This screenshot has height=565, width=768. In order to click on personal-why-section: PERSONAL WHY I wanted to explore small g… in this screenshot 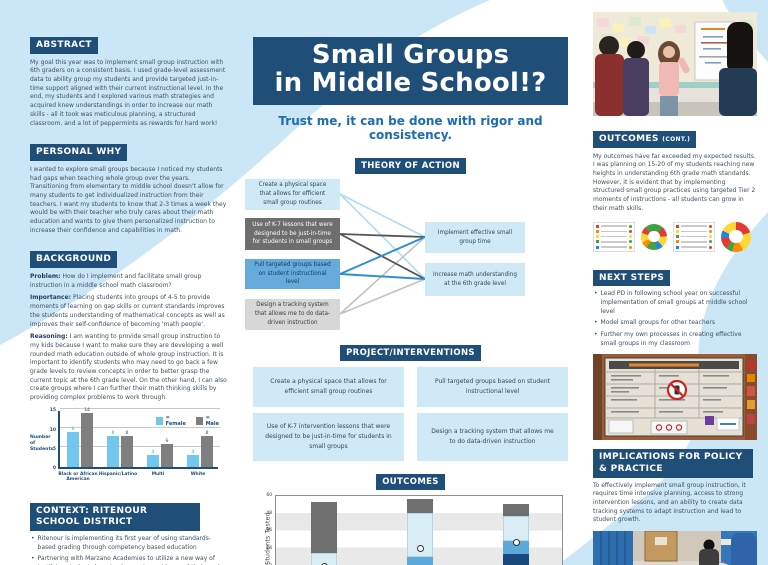, I will do `click(129, 187)`.